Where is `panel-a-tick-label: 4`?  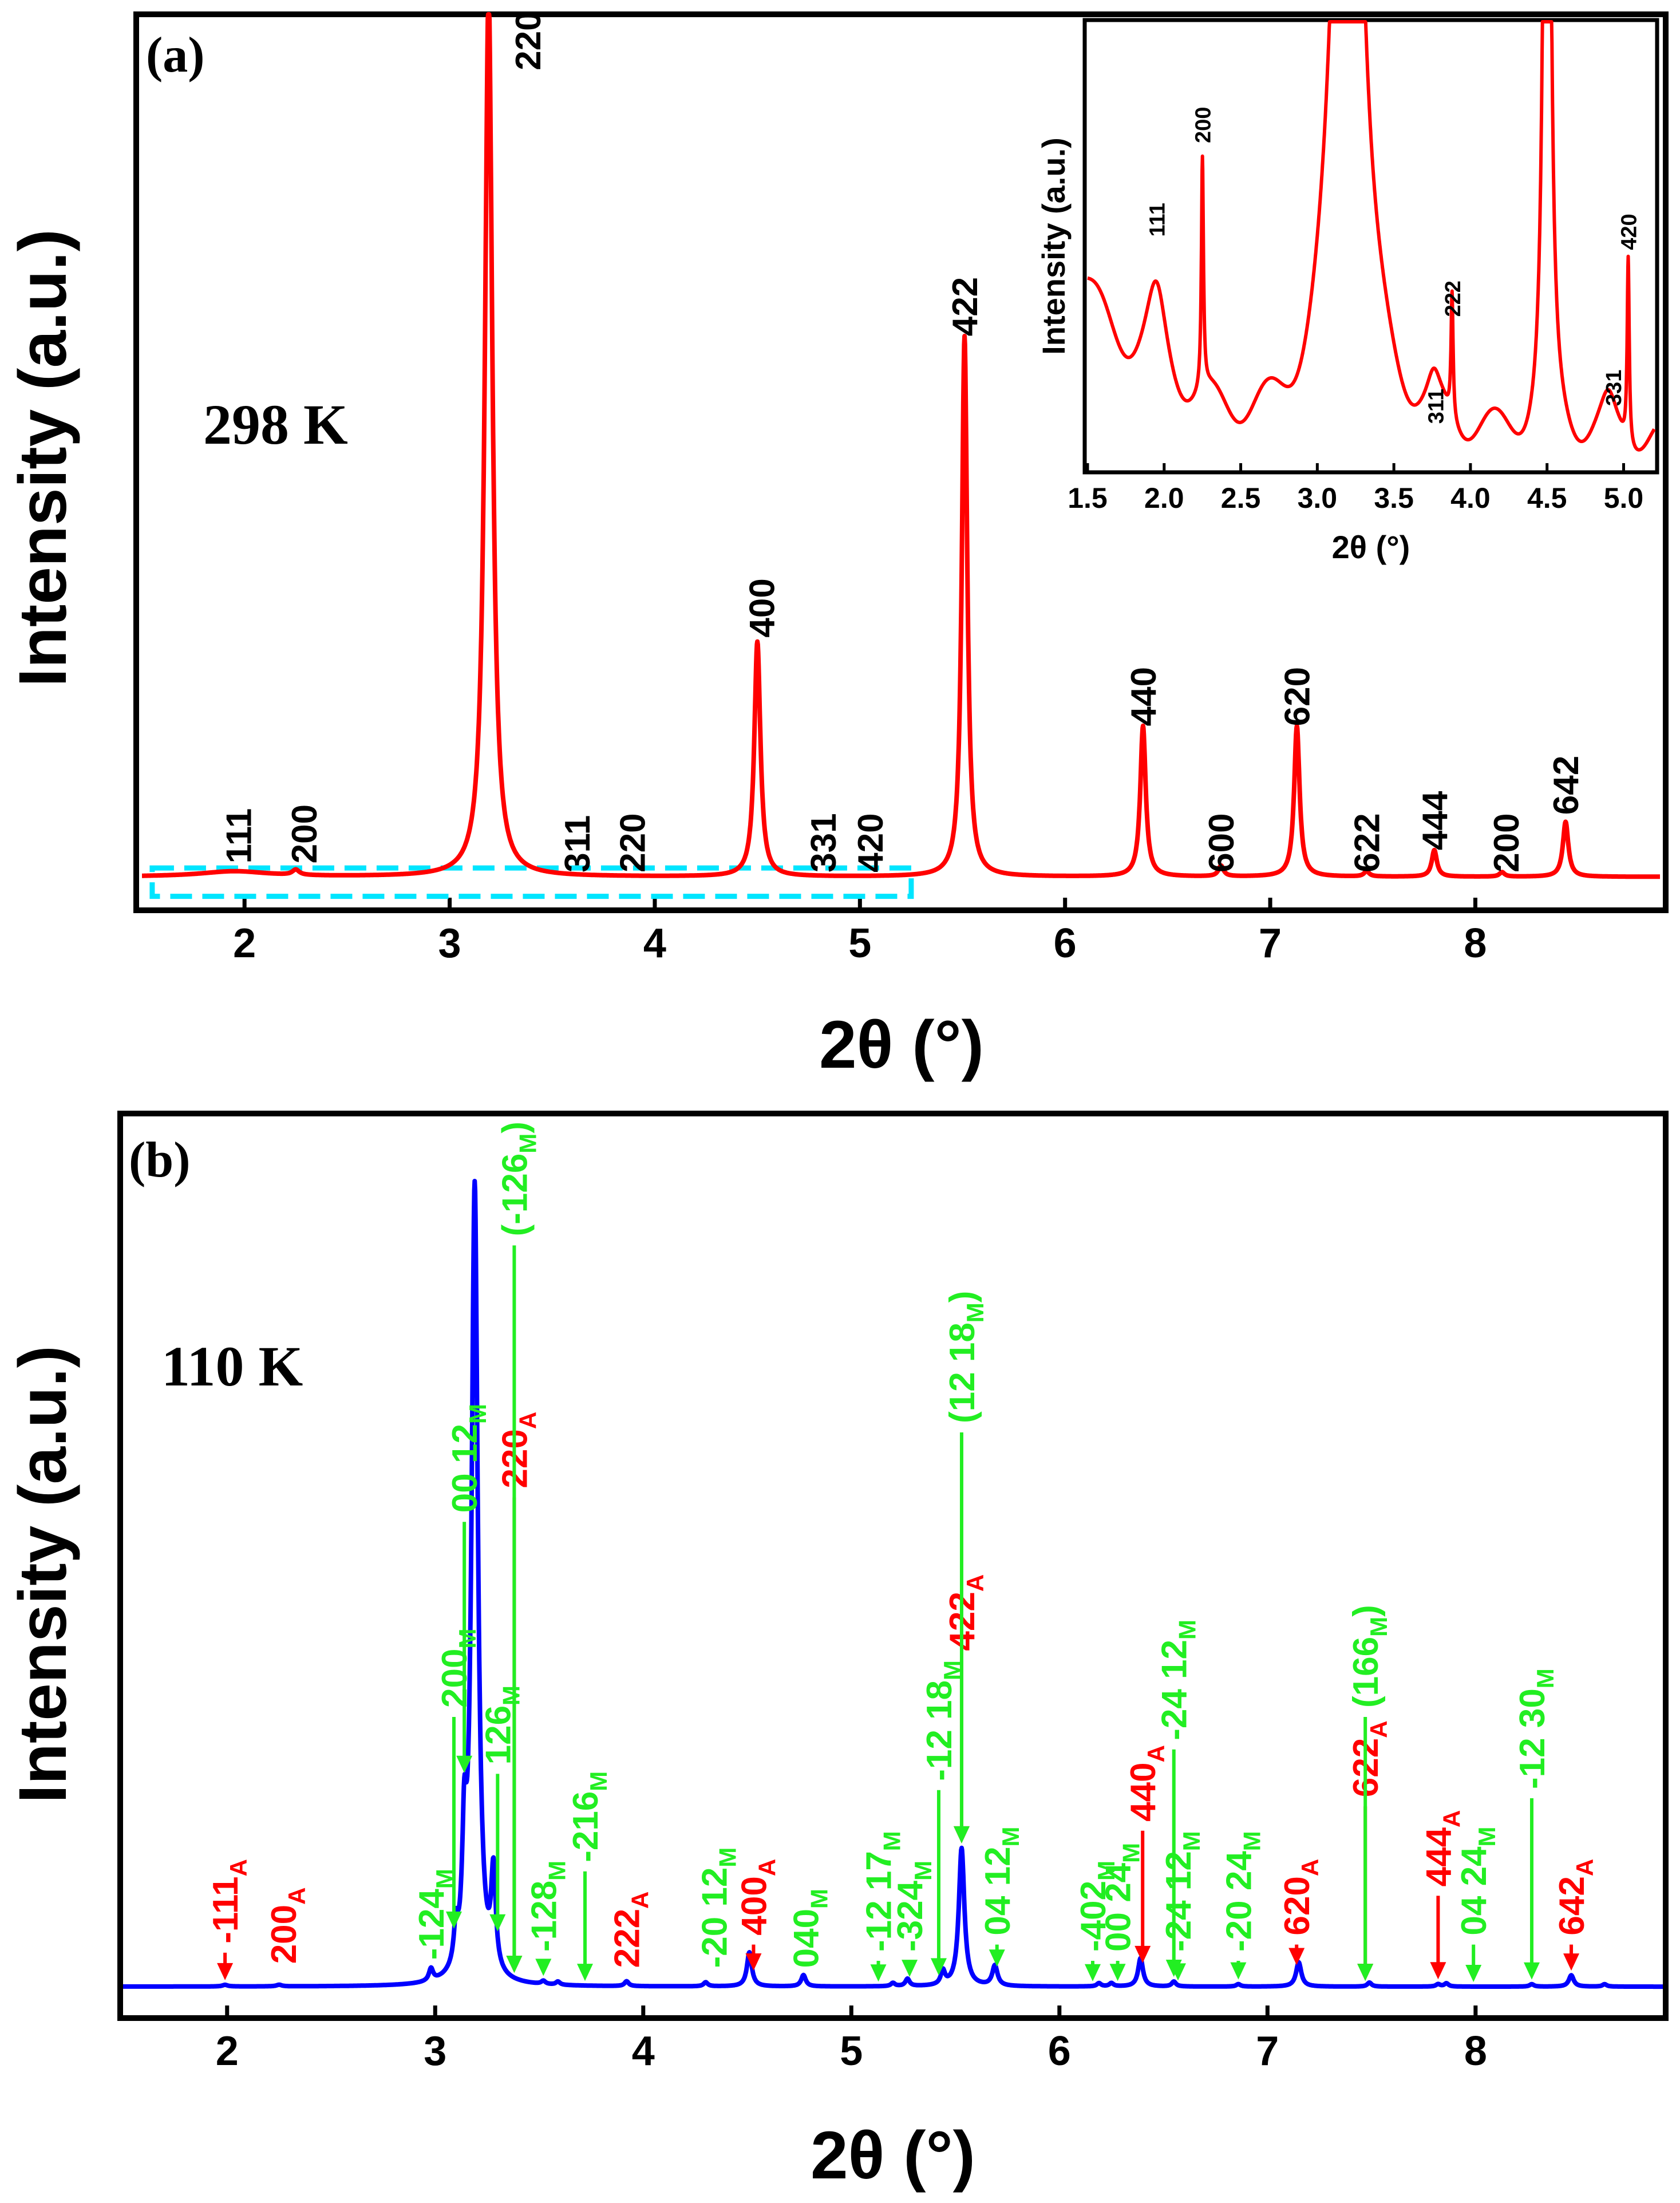 panel-a-tick-label: 4 is located at coordinates (654, 943).